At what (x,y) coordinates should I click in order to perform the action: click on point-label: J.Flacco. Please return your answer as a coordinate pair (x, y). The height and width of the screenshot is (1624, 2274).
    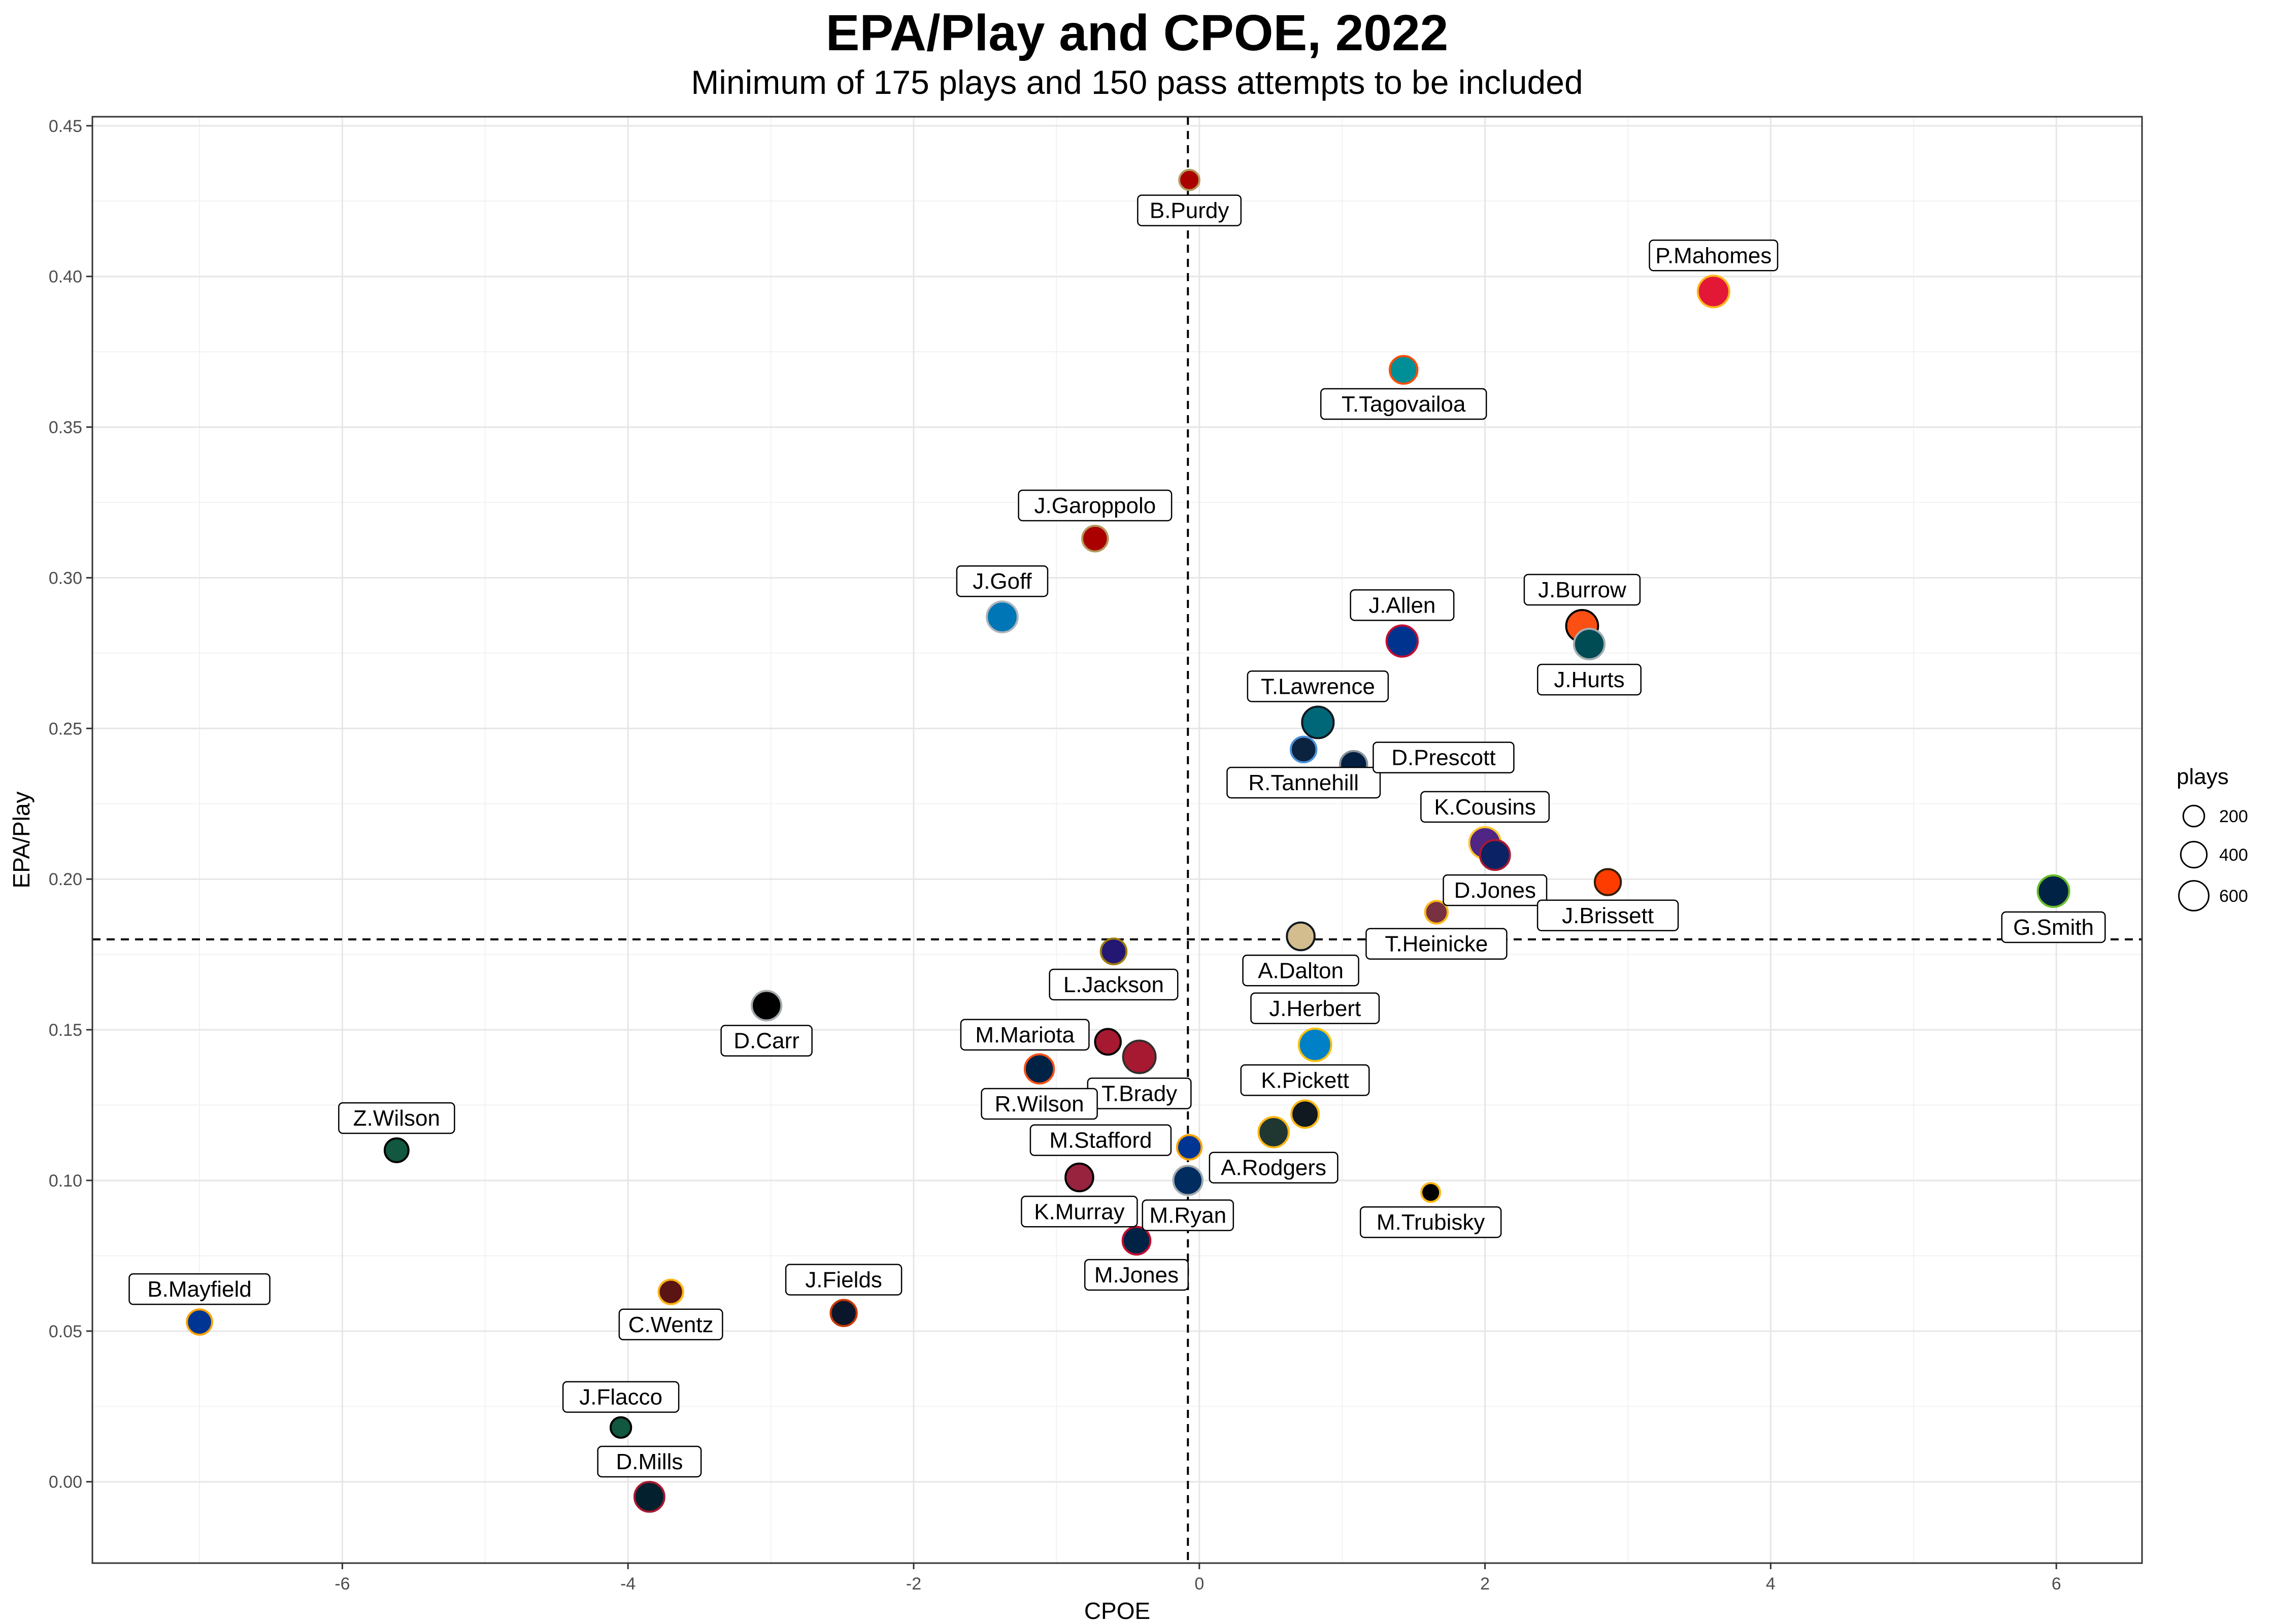
    Looking at the image, I should click on (621, 1397).